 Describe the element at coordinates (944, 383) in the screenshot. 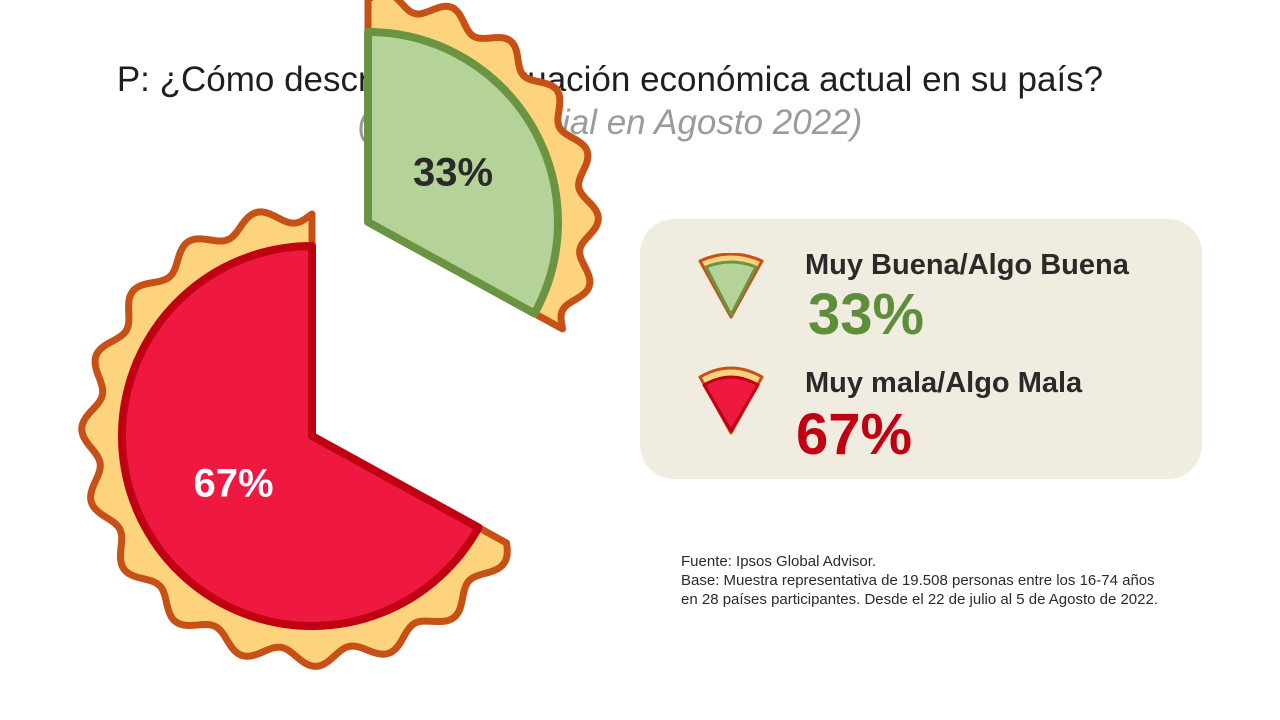

I see `legend-label-bad: Muy mala/Algo Mala` at that location.